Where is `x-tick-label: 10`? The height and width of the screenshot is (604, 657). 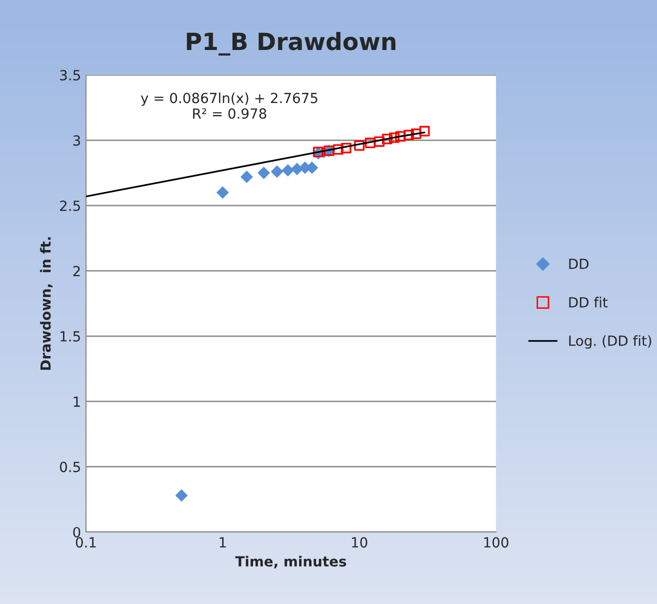
x-tick-label: 10 is located at coordinates (360, 542).